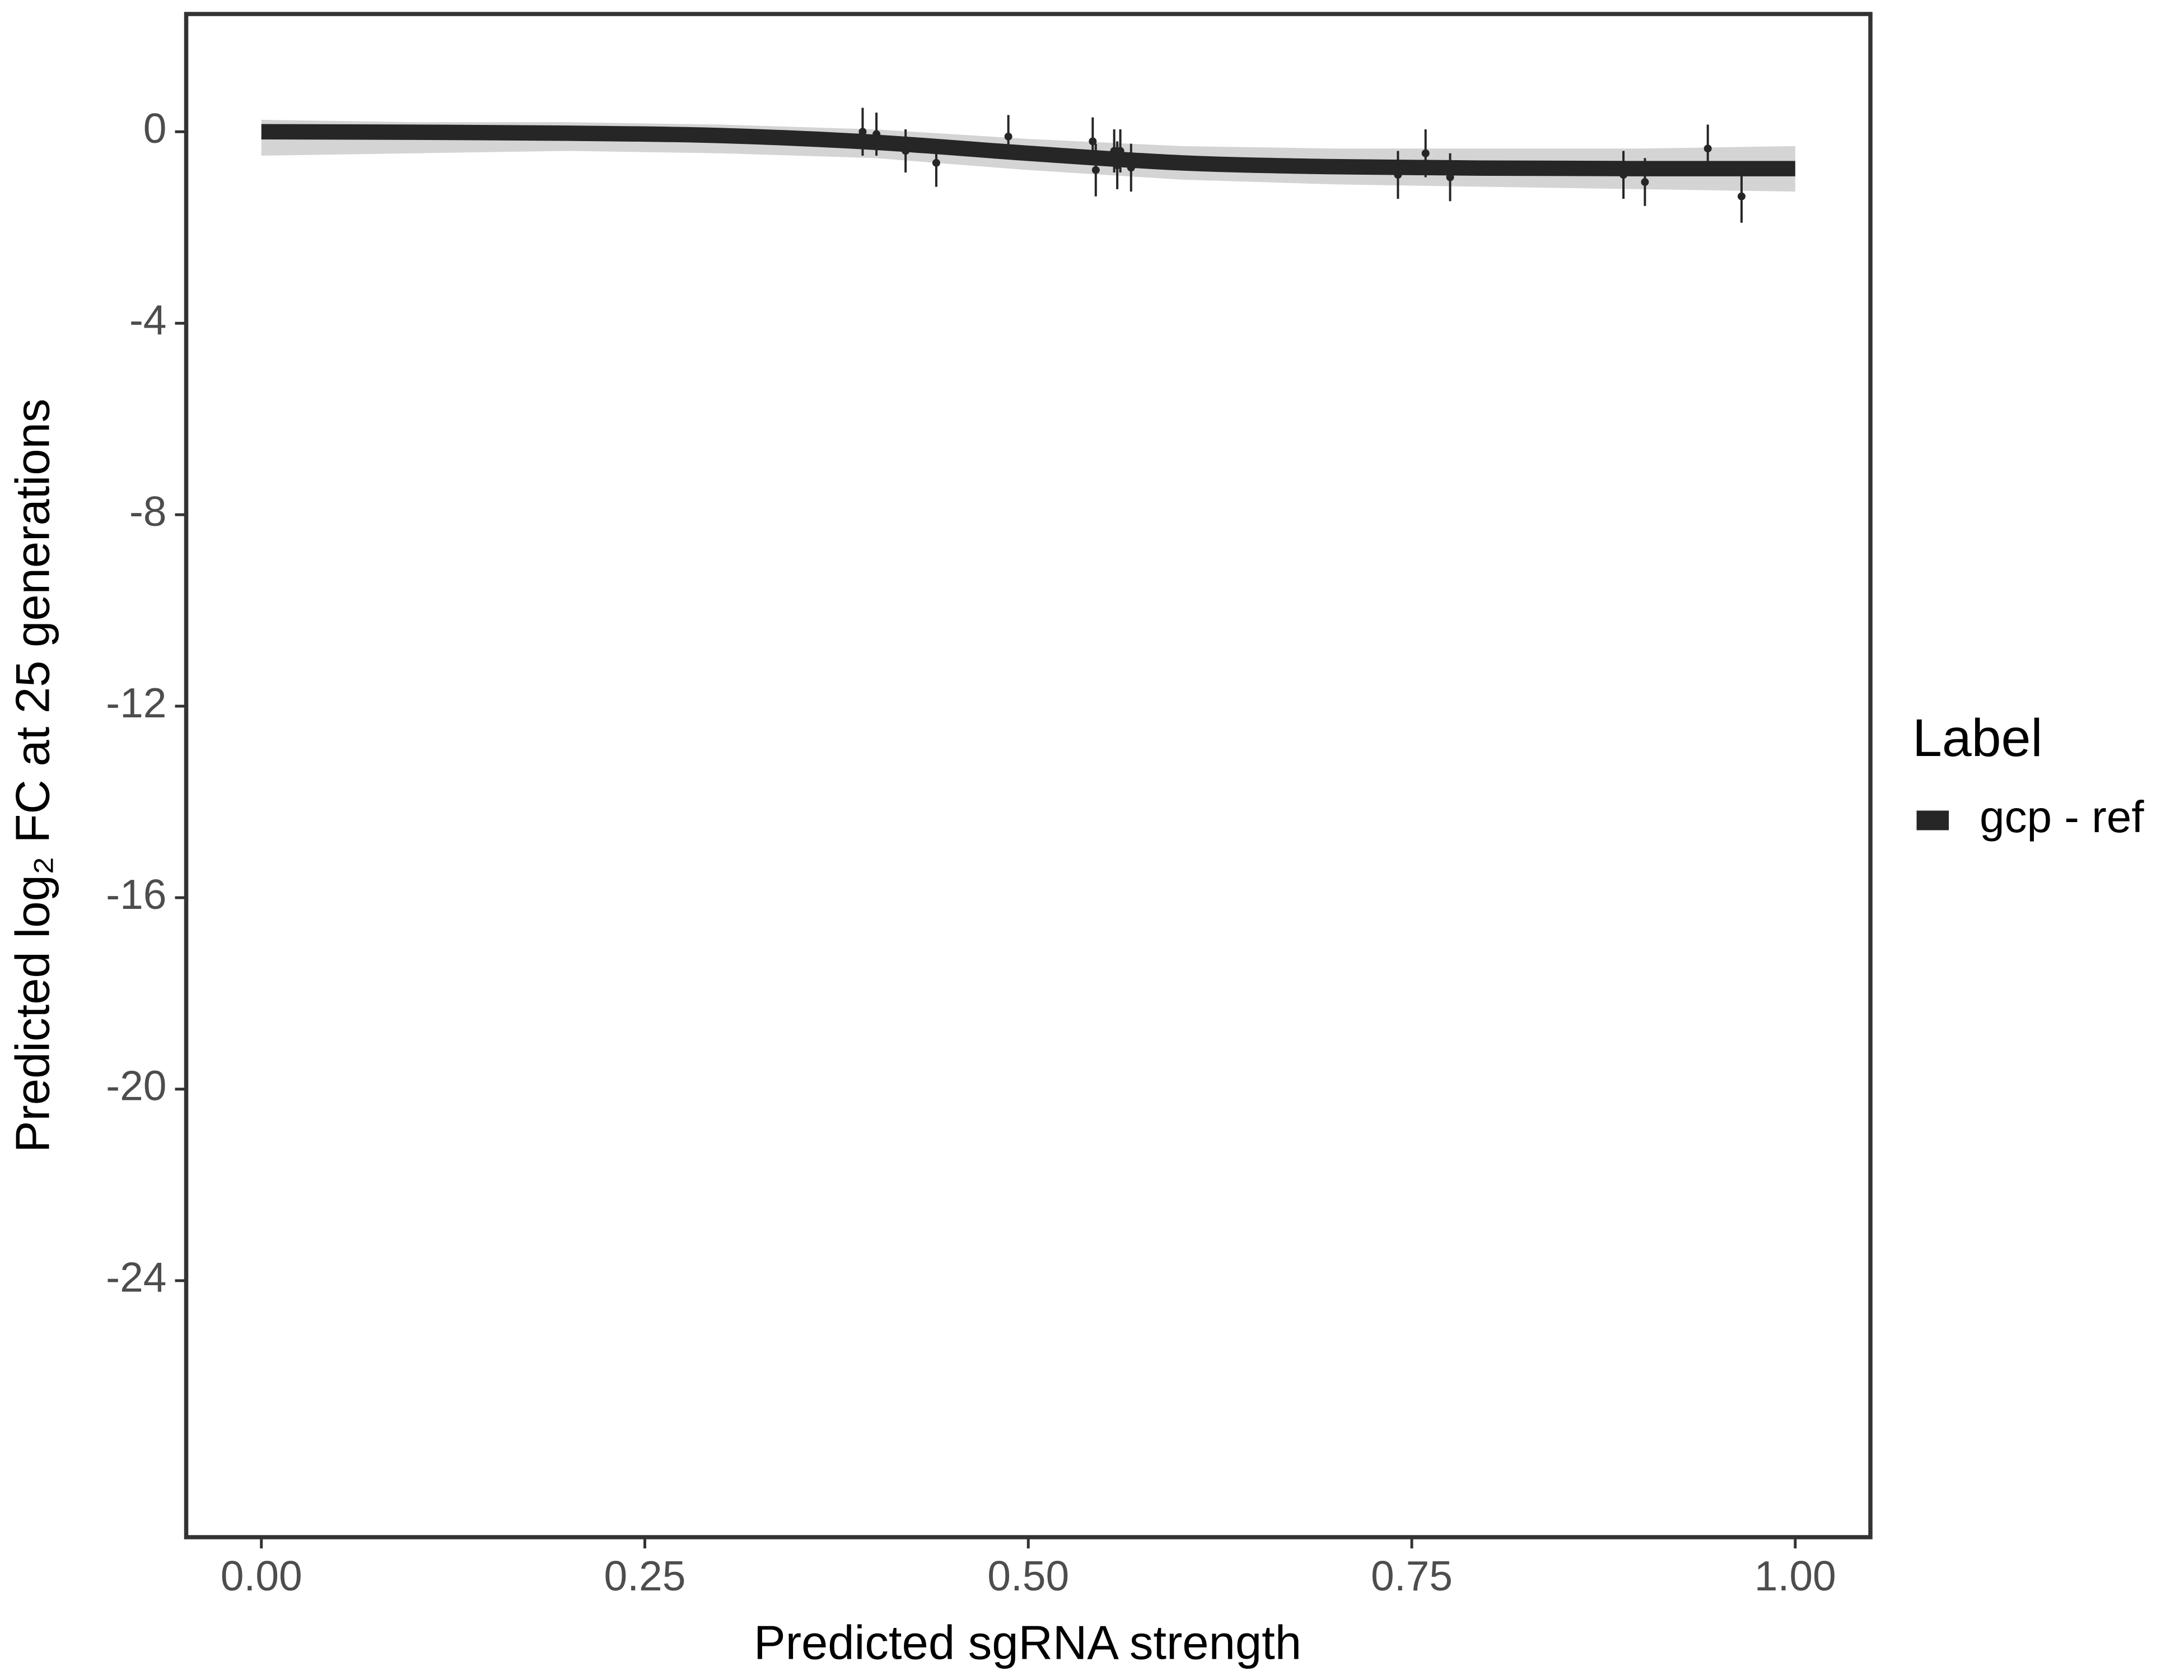  What do you see at coordinates (1977, 738) in the screenshot?
I see `legend-title: Label` at bounding box center [1977, 738].